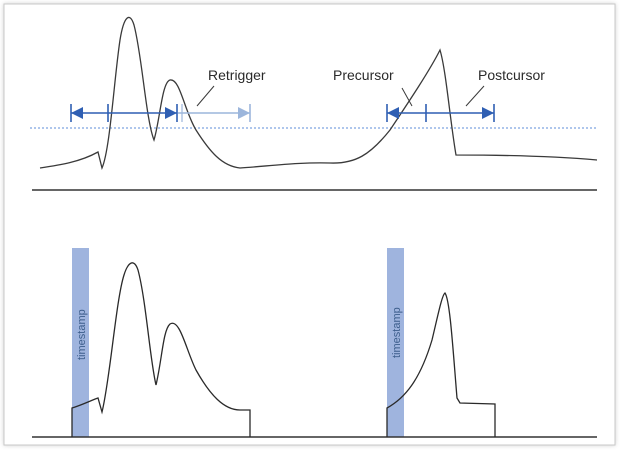  Describe the element at coordinates (205, 96) in the screenshot. I see `retrigger-leader` at that location.